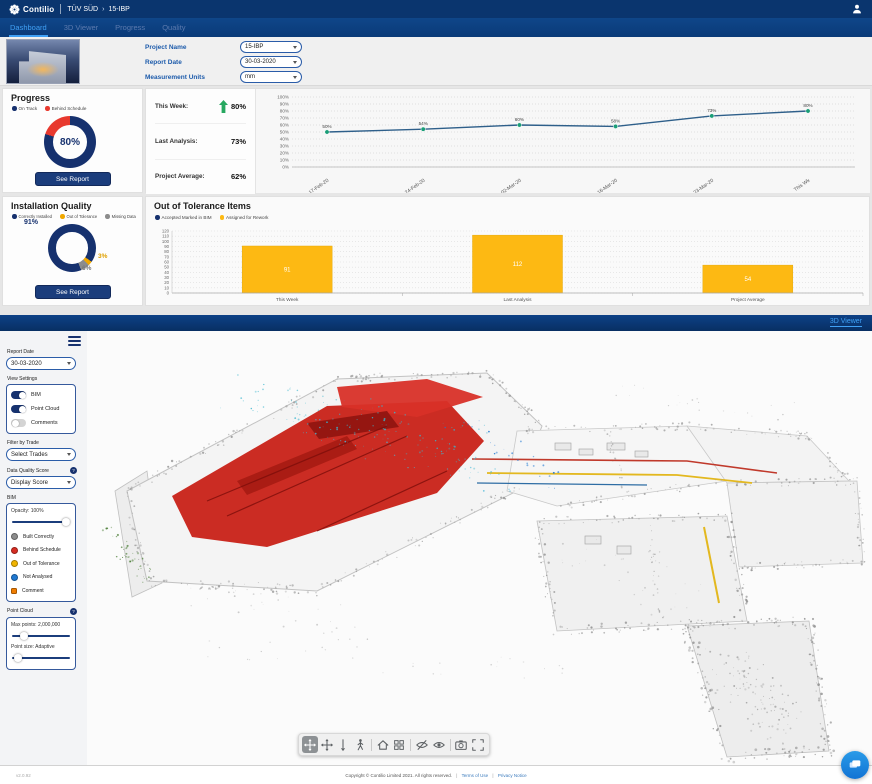 The width and height of the screenshot is (872, 784). I want to click on svg-text: 60%, so click(284, 125).